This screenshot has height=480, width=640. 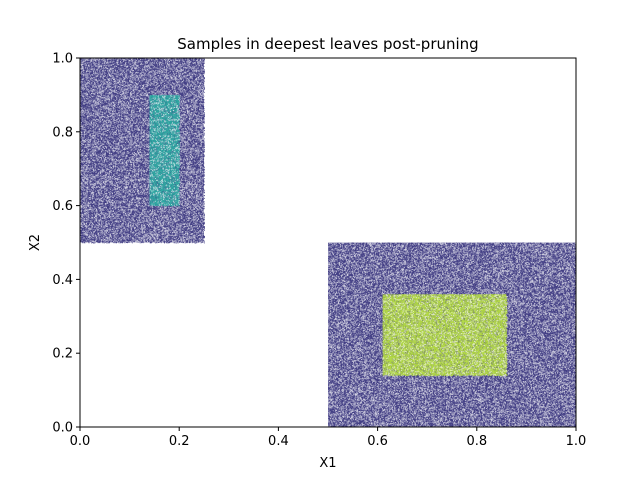 What do you see at coordinates (327, 44) in the screenshot?
I see `chart-title: Samples in deepest leaves post-pruning` at bounding box center [327, 44].